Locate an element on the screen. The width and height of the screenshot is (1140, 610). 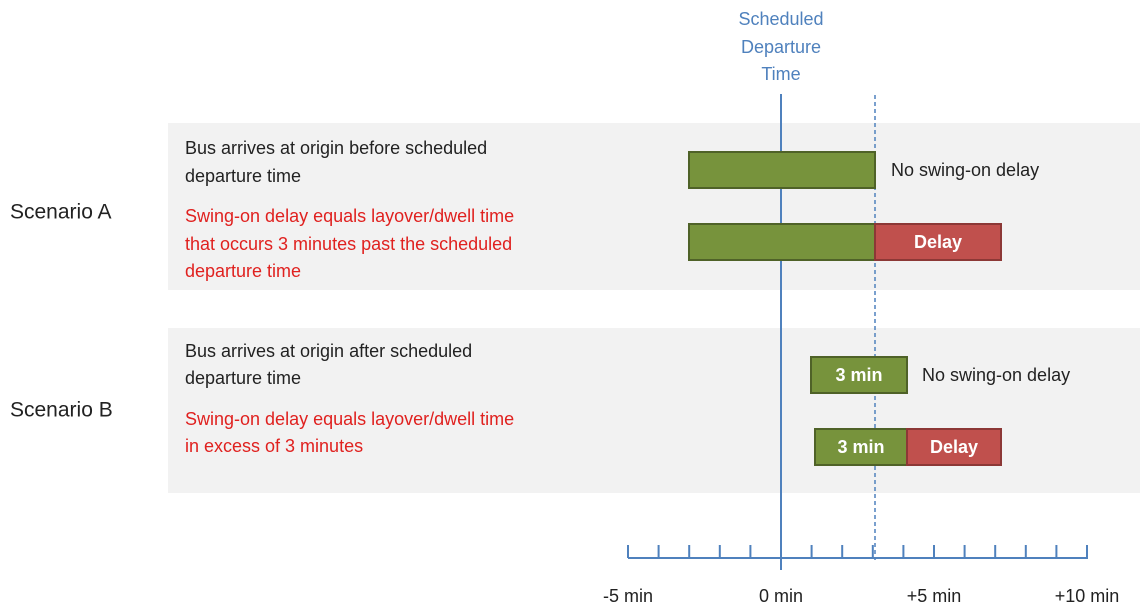
scenario-label: Scenario B is located at coordinates (61, 410).